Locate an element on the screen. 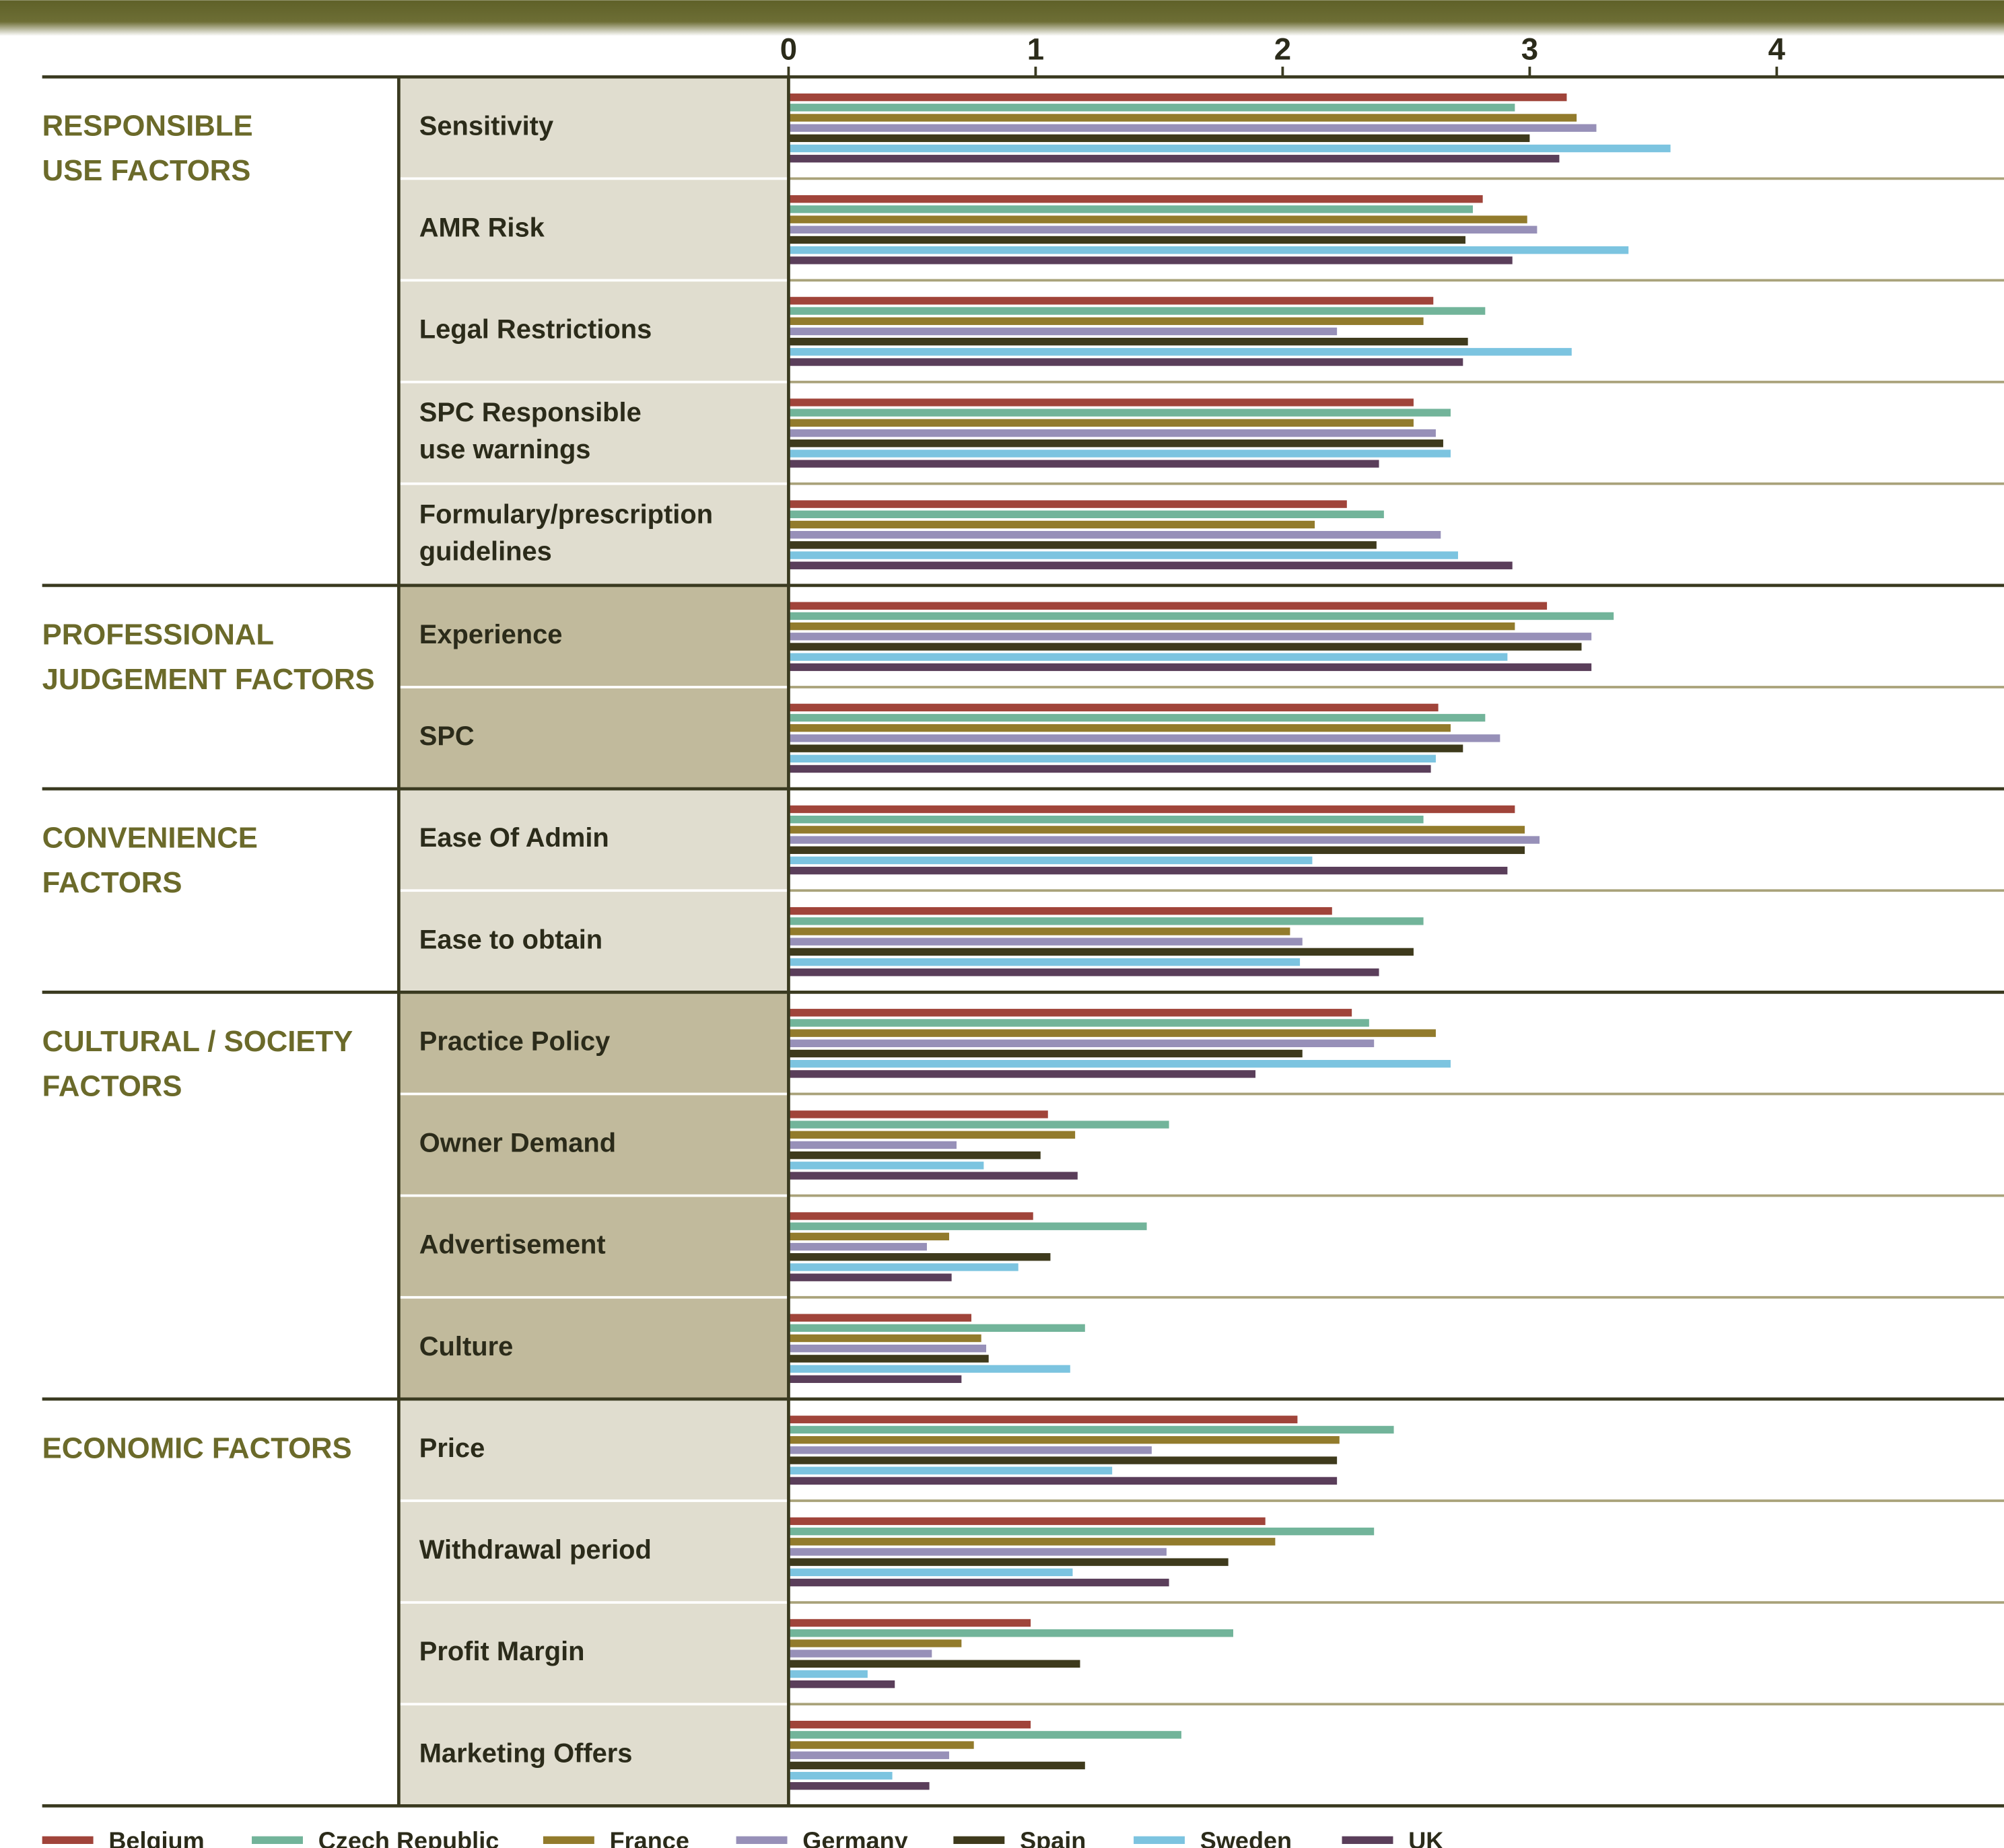 This screenshot has height=1848, width=2004. category-label: Experience is located at coordinates (491, 634).